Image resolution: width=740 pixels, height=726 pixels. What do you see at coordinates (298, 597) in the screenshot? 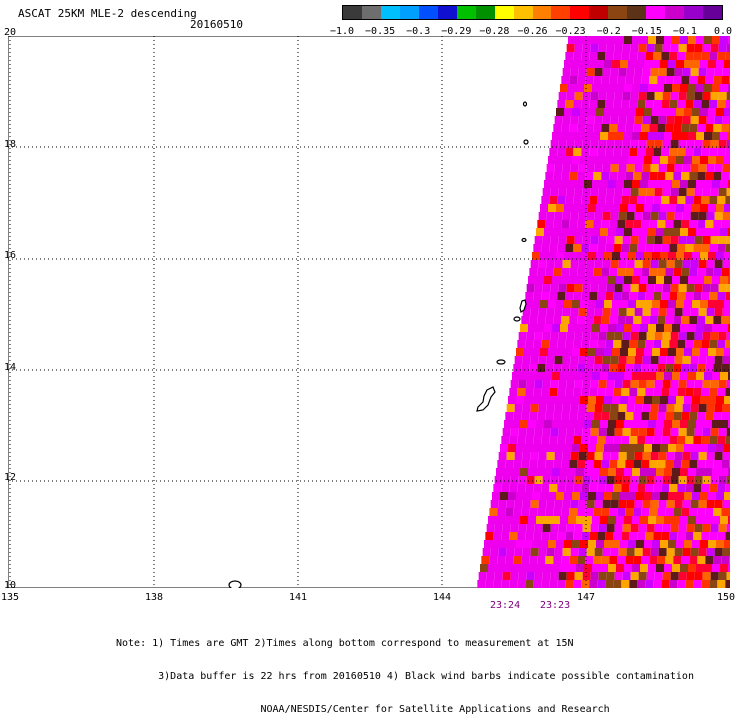
I see `lon-label: 141` at bounding box center [298, 597].